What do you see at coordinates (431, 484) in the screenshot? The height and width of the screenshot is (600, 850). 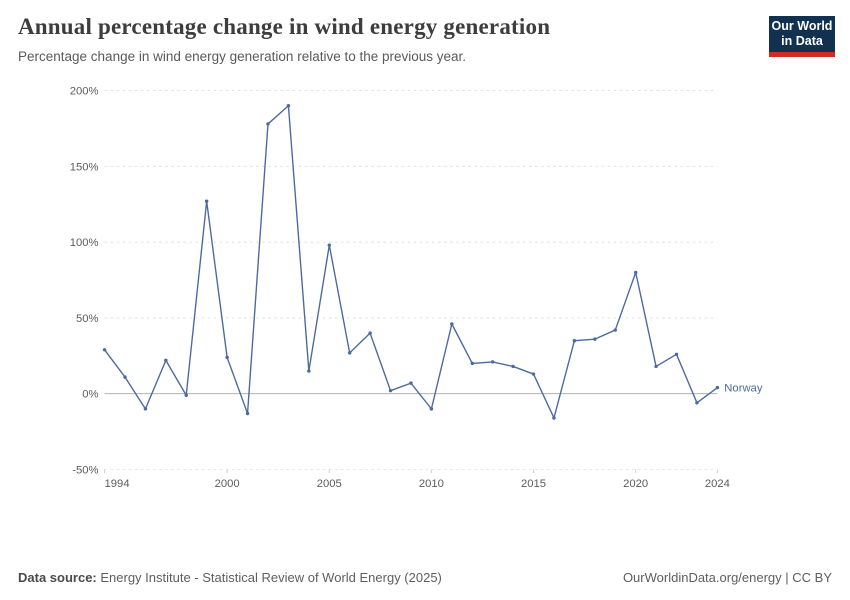 I see `x-tick-label: 2010` at bounding box center [431, 484].